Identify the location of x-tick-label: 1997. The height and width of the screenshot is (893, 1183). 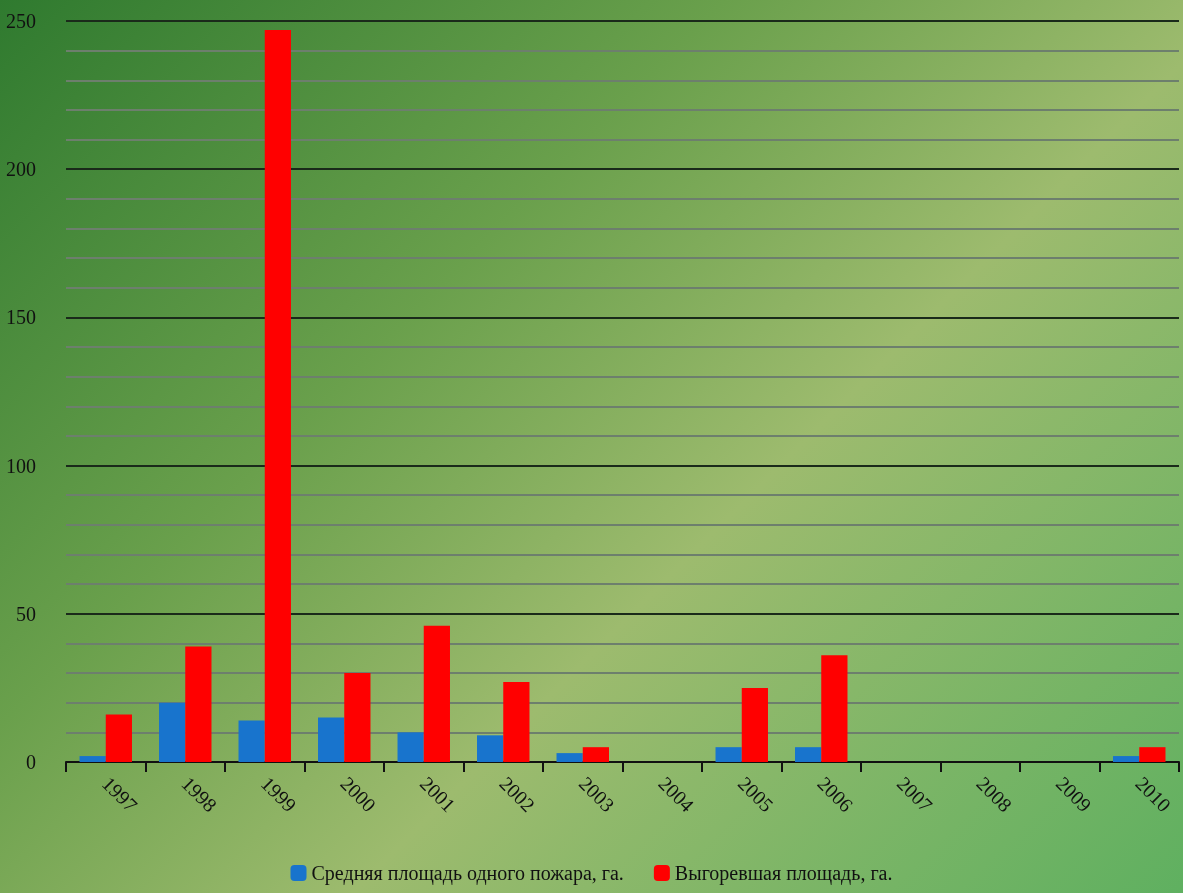
(119, 794).